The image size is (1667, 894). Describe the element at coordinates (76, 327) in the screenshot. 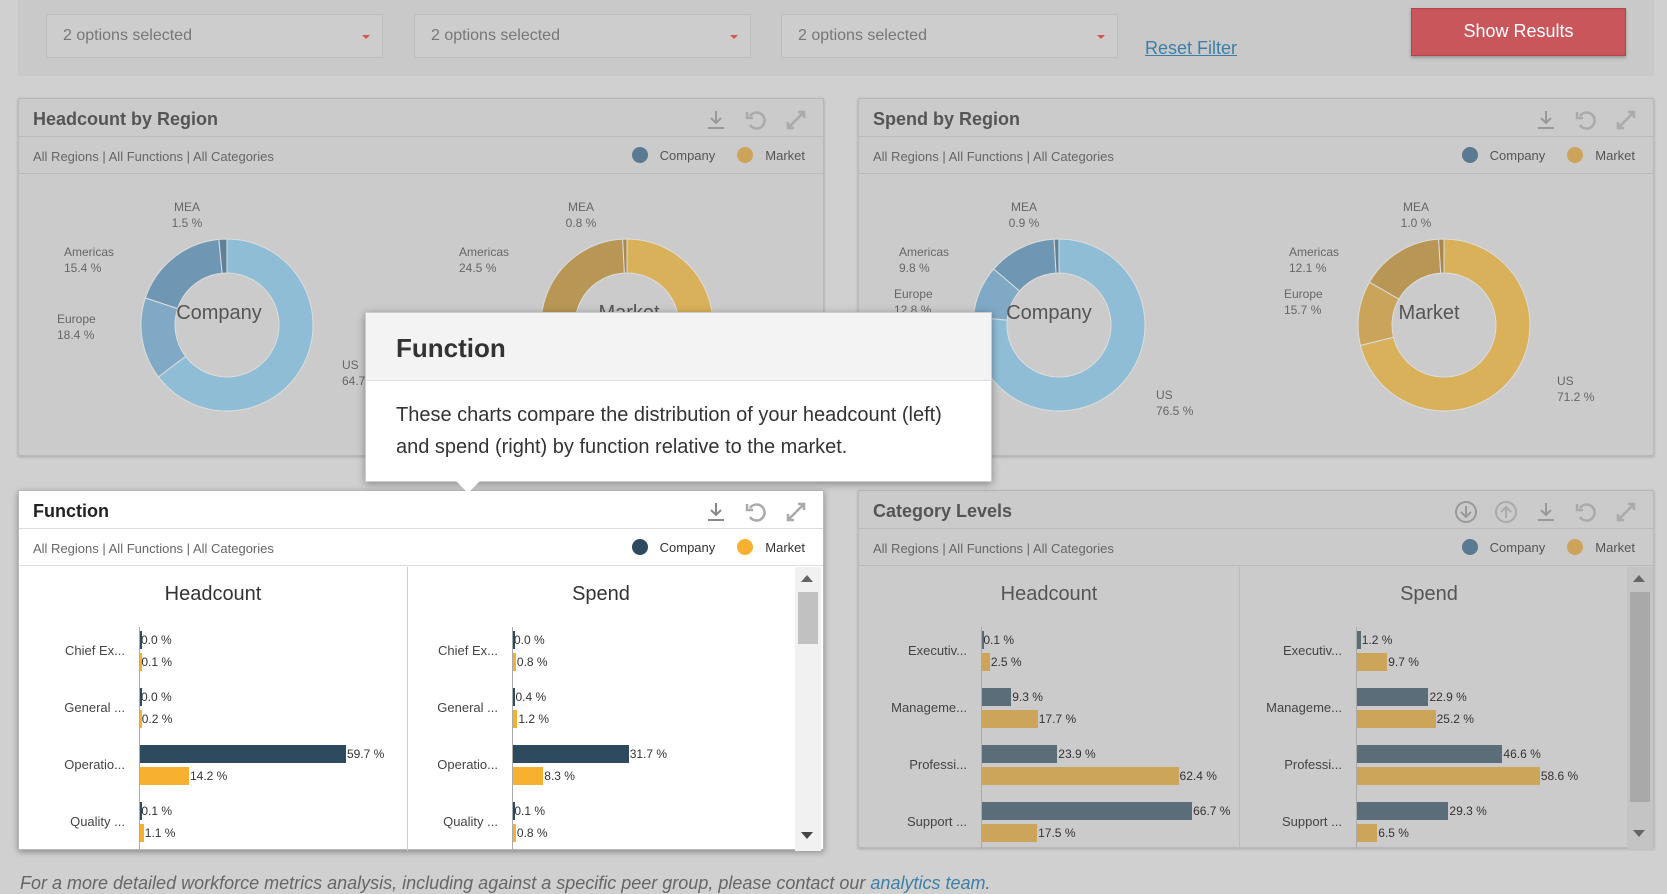

I see `label-europe: Europe 18.4 %` at that location.